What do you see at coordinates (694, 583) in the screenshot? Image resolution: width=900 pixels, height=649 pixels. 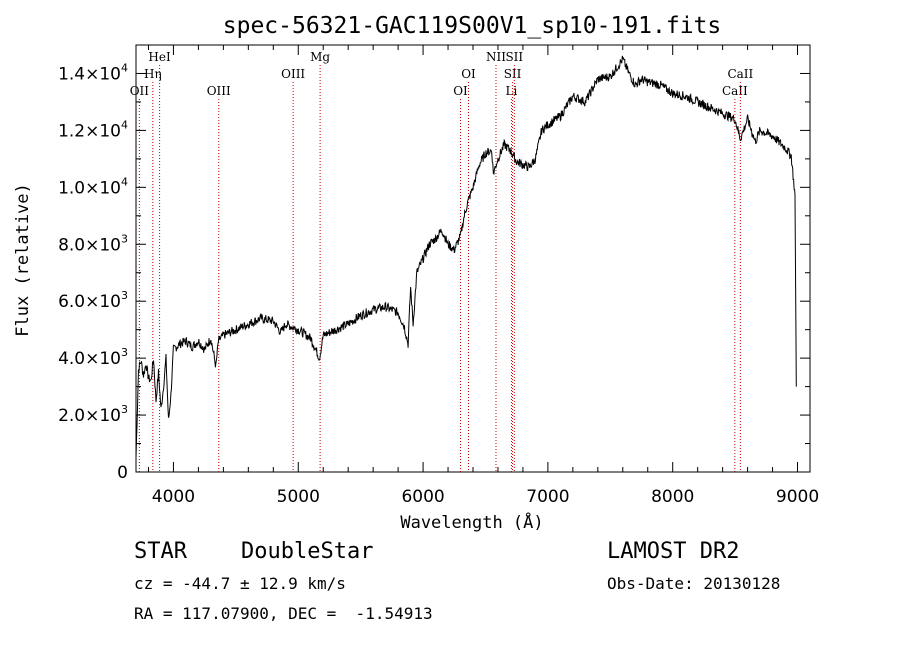 I see `observation-date: Obs-Date: 20130128` at bounding box center [694, 583].